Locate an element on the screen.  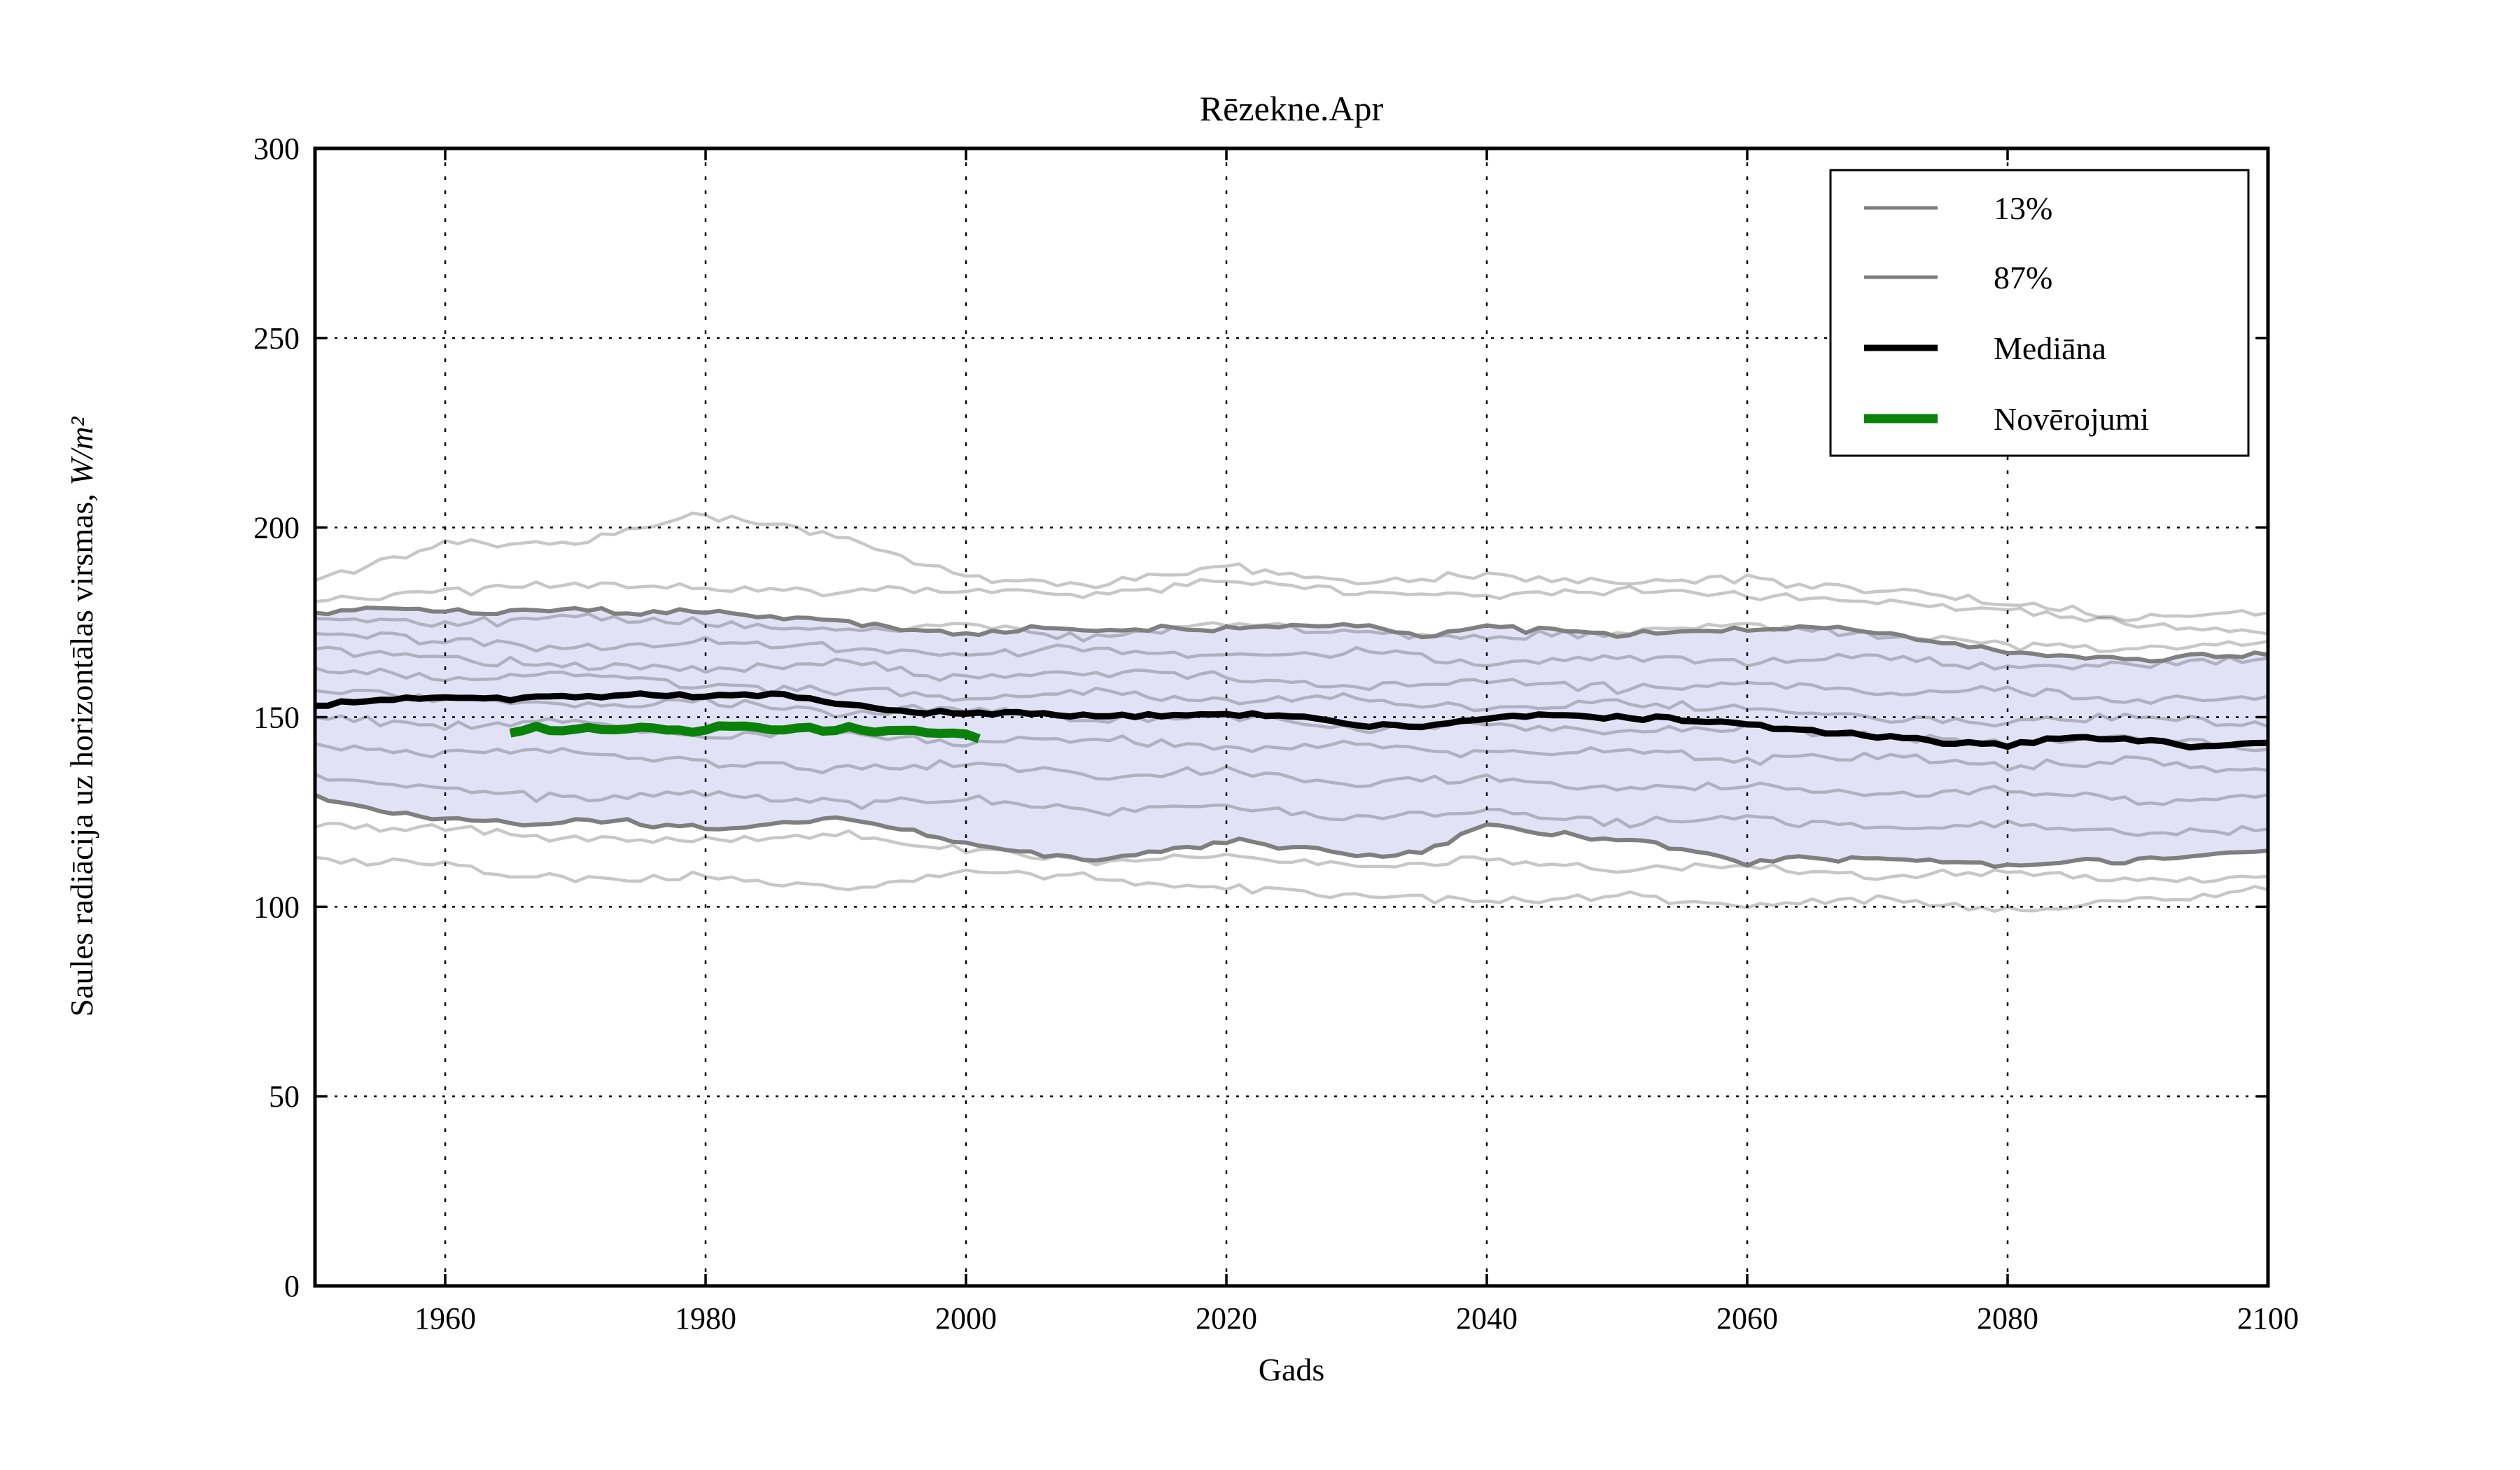
y-tick-label: 50 is located at coordinates (284, 1096).